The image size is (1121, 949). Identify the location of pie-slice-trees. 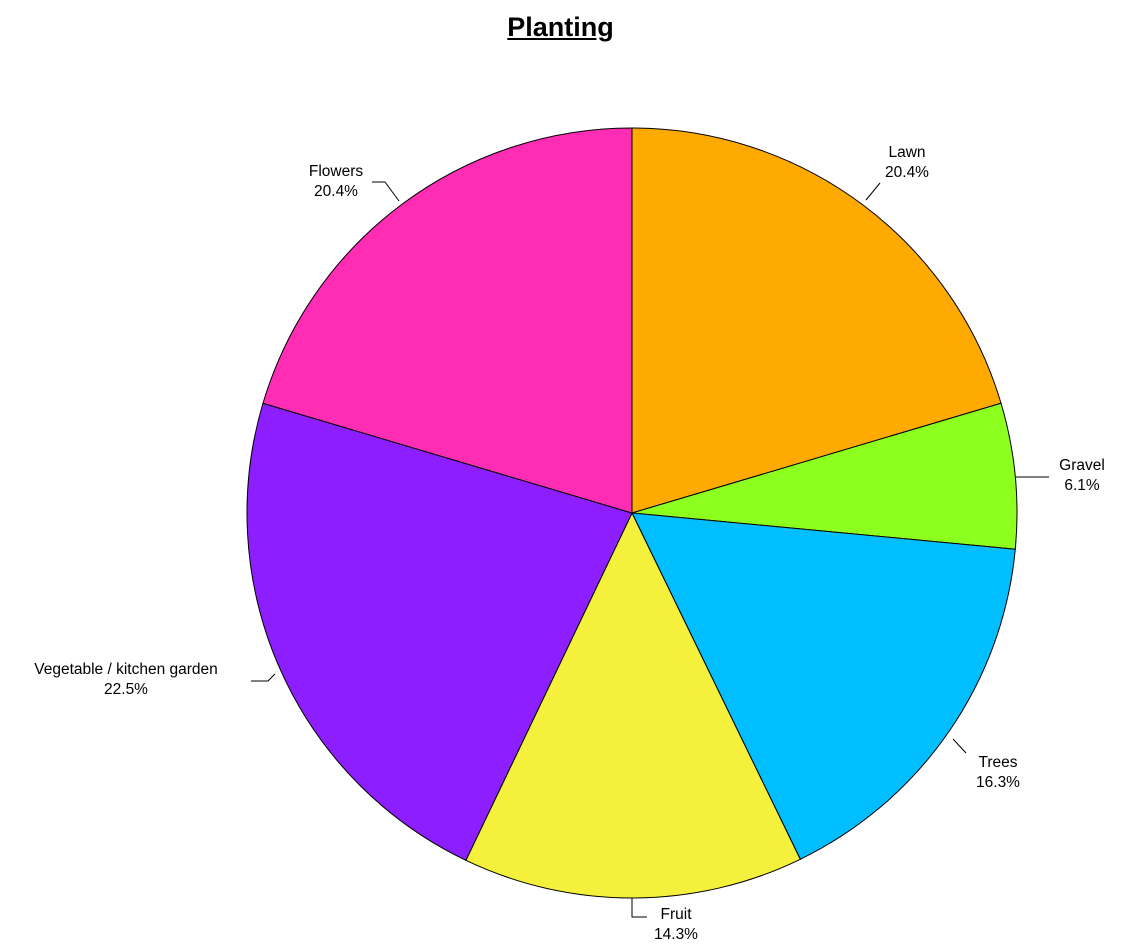
(823, 686).